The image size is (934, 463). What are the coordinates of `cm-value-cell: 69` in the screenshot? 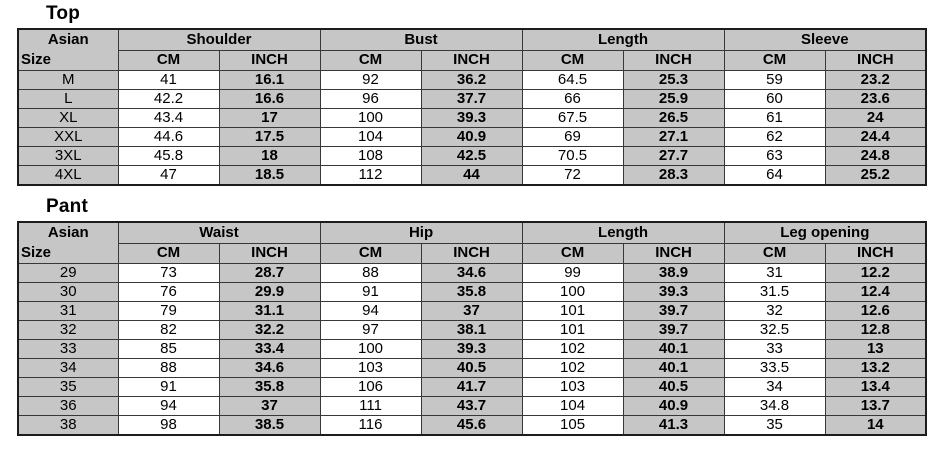 It's located at (572, 137).